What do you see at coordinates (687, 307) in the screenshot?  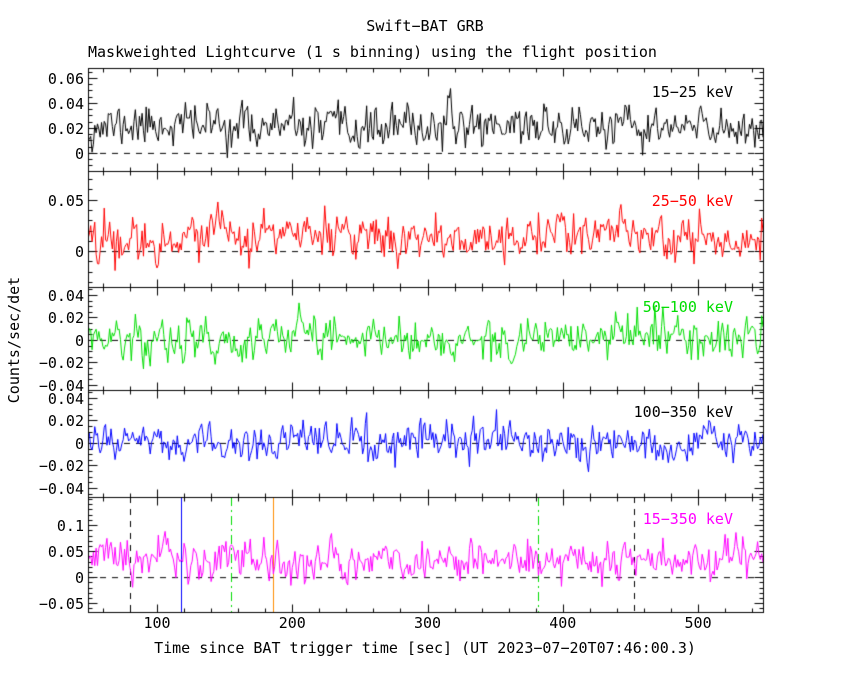 I see `legend-50-100-kev: 50−100 keV` at bounding box center [687, 307].